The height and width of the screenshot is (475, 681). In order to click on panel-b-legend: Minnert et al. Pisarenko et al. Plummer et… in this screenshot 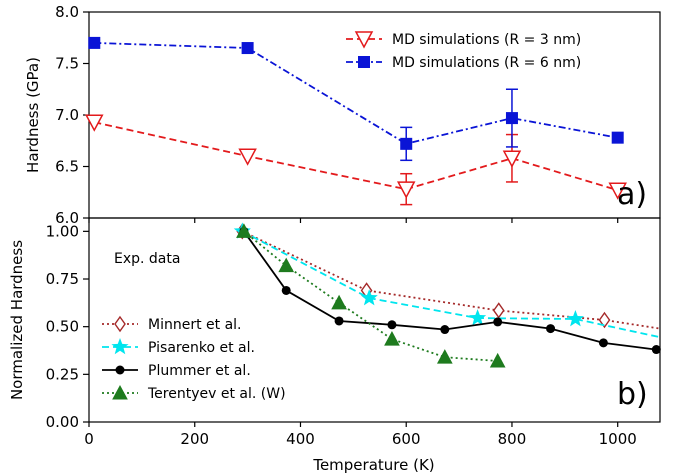, I will do `click(194, 358)`.